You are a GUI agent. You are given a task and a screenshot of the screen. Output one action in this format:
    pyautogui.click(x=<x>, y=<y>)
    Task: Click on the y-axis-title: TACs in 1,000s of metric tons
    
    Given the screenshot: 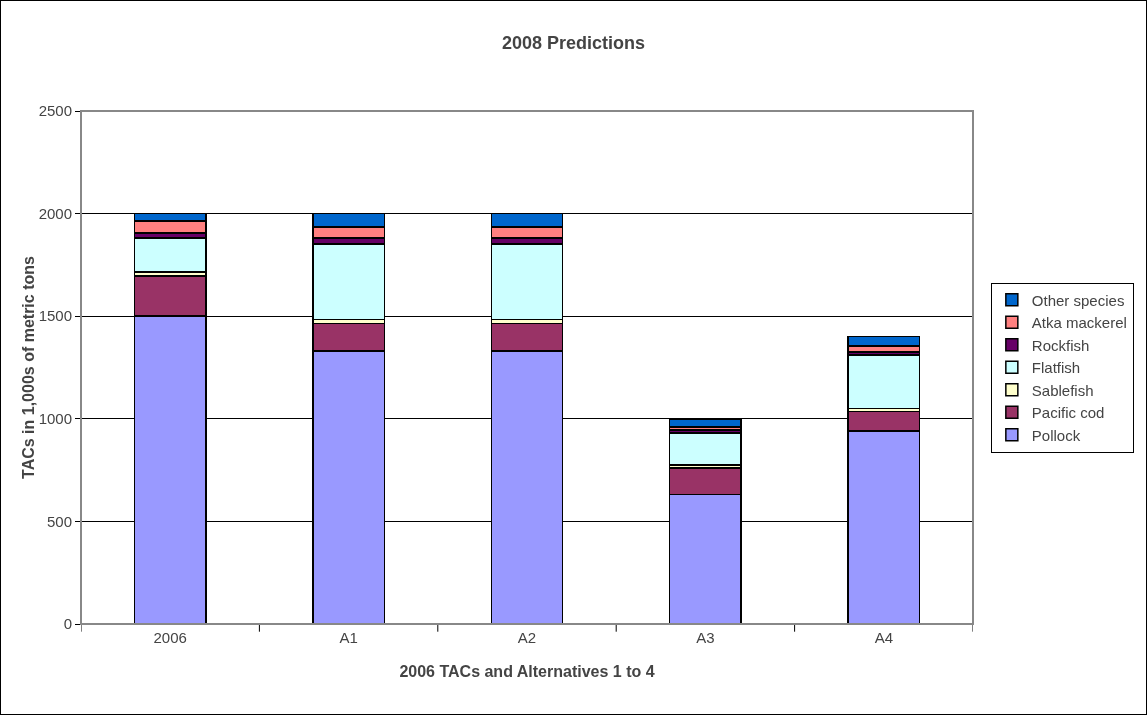 What is the action you would take?
    pyautogui.click(x=28, y=367)
    